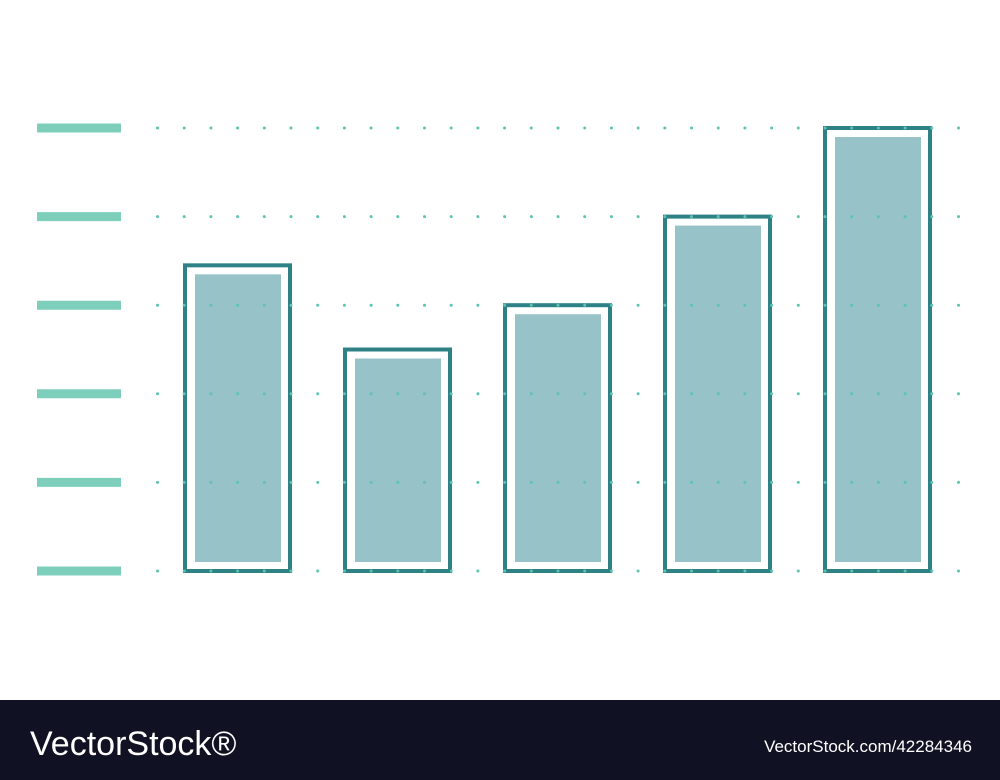  What do you see at coordinates (868, 746) in the screenshot?
I see `image-id: VectorStock.com/42284346` at bounding box center [868, 746].